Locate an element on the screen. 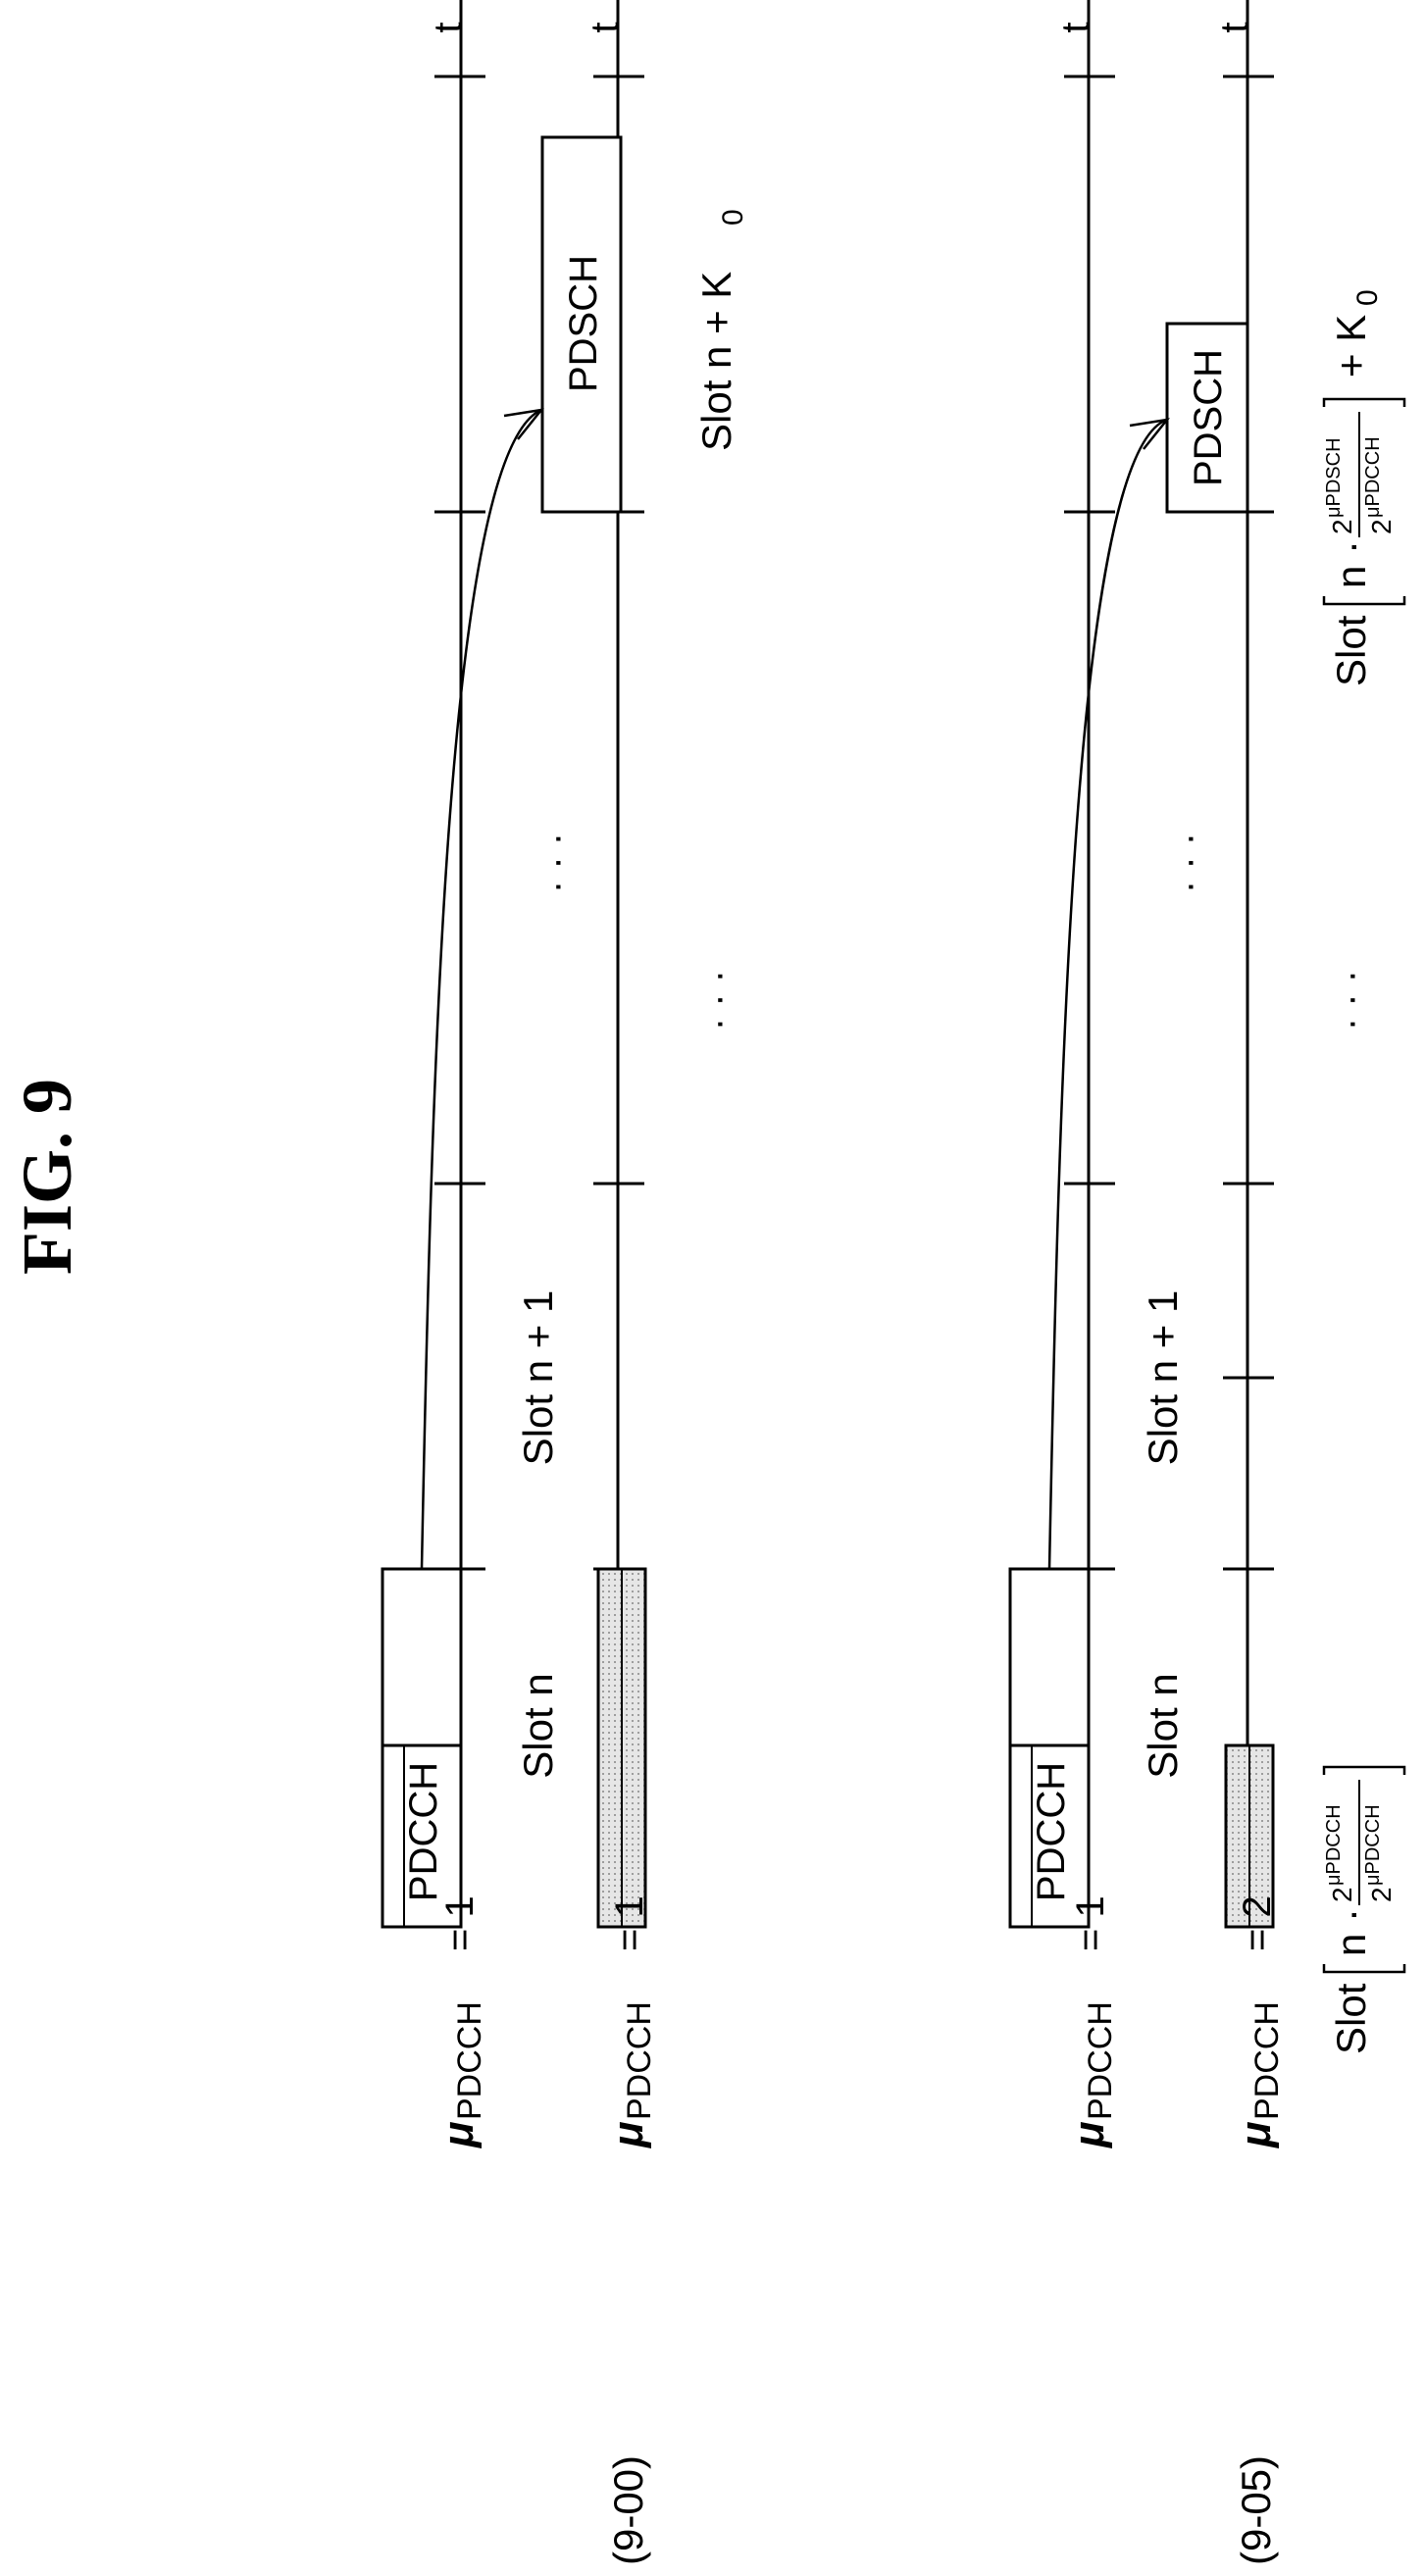 The width and height of the screenshot is (1425, 2576). pdcch-label-a: PDCCH is located at coordinates (423, 1831).